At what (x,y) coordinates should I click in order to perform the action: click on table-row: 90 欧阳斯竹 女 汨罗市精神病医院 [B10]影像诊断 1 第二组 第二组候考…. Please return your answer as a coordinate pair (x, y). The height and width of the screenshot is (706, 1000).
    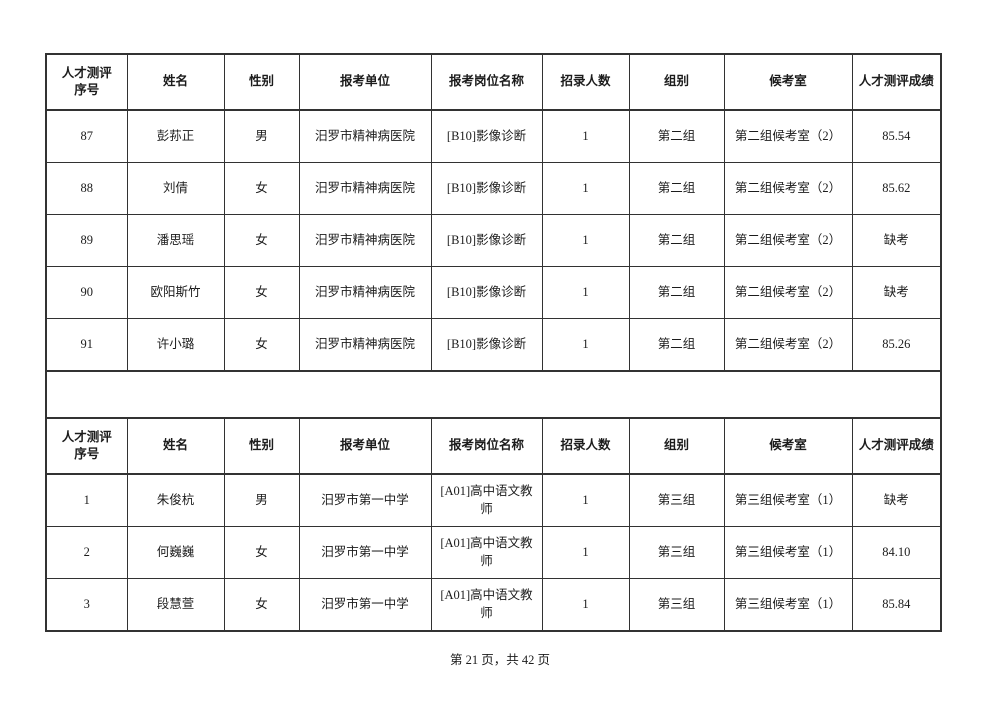
    Looking at the image, I should click on (493, 292).